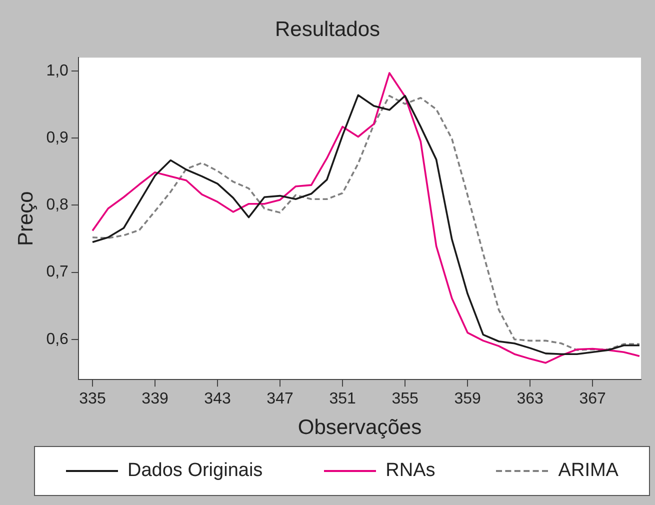 The image size is (655, 505). Describe the element at coordinates (405, 399) in the screenshot. I see `x-tick-label: 355` at that location.